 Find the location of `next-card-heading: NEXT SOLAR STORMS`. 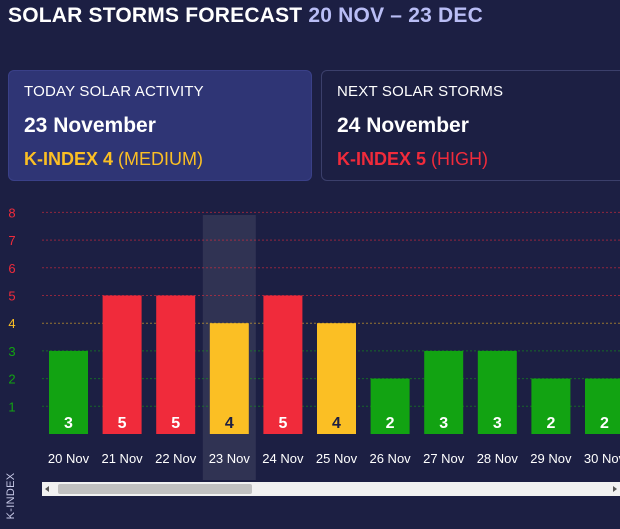

next-card-heading: NEXT SOLAR STORMS is located at coordinates (420, 91).